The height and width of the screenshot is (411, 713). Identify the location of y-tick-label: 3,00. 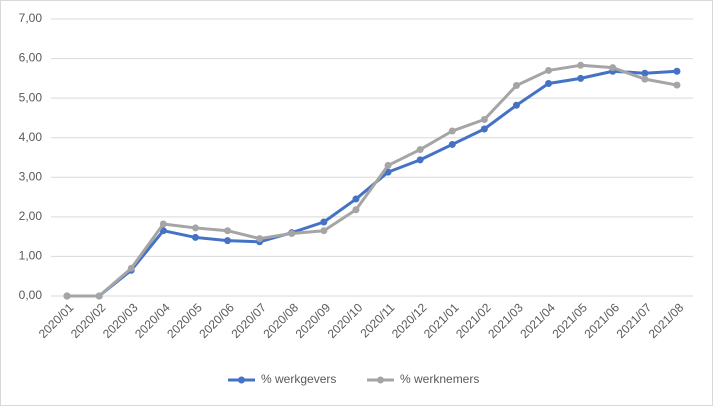
(31, 176).